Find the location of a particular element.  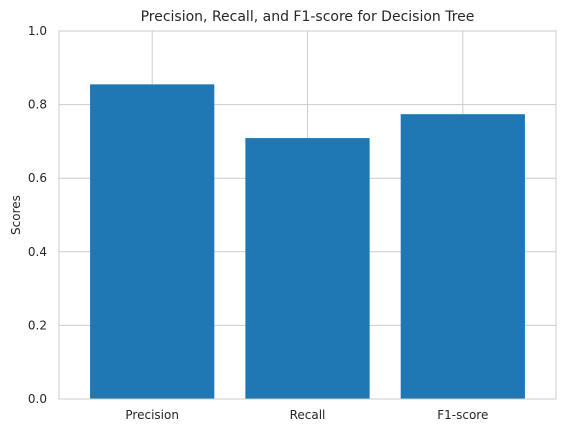

x-axis-ticks: Precision Recall F1-score is located at coordinates (306, 415).